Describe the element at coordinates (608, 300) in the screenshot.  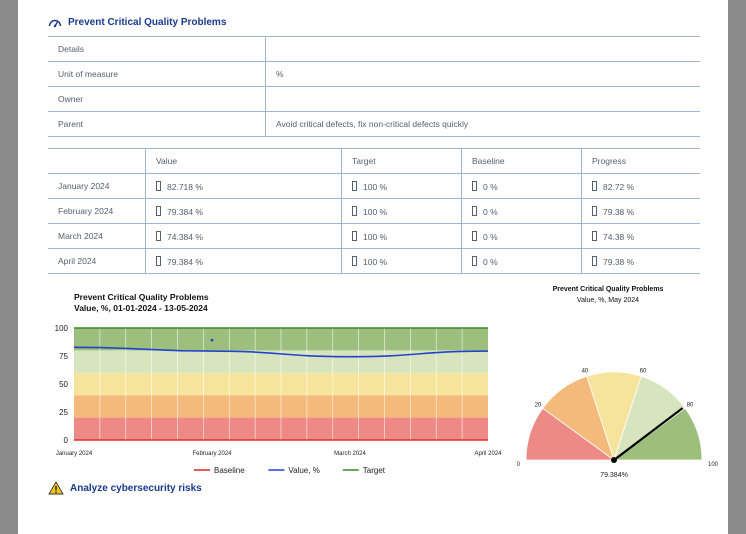
I see `gauge-subtitle: Value, %, May 2024` at that location.